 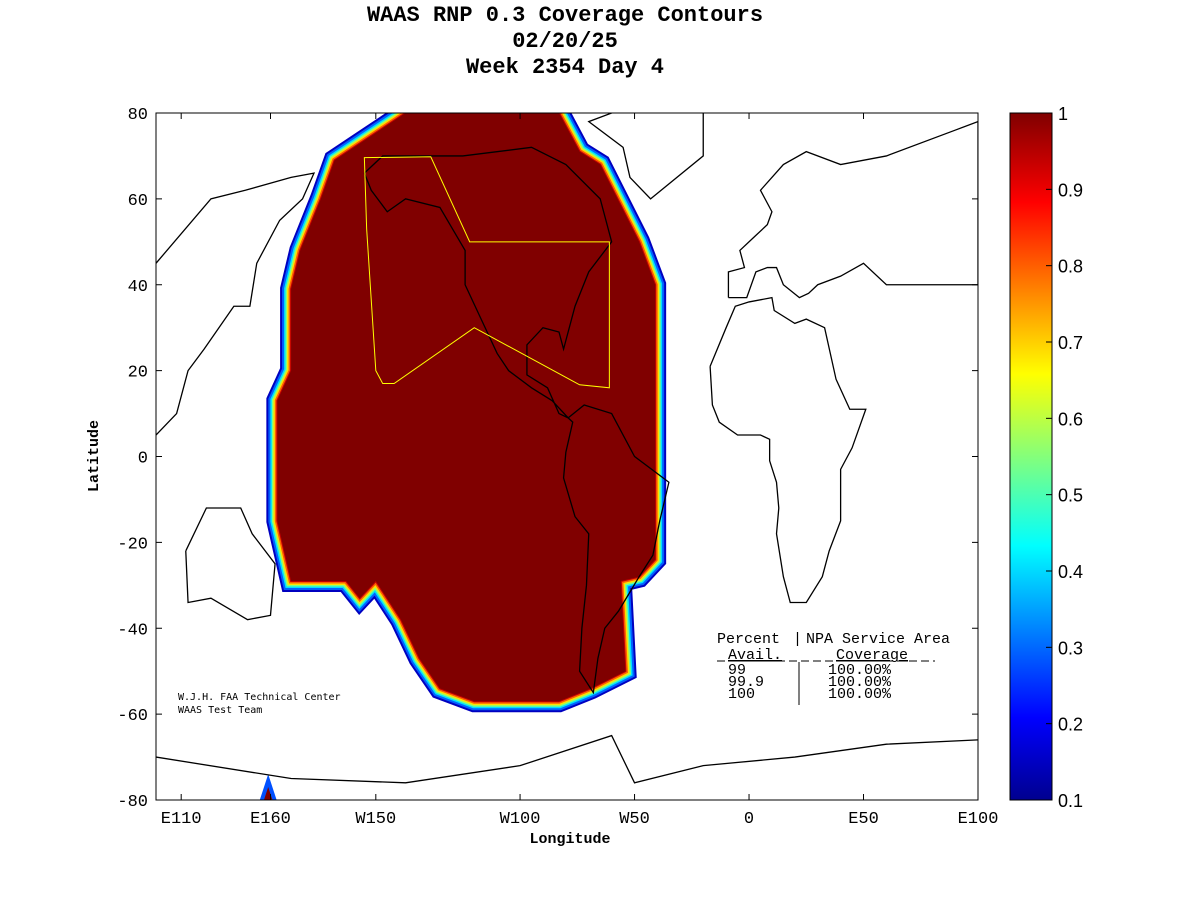 What do you see at coordinates (1031, 456) in the screenshot?
I see `colorbar-scale` at bounding box center [1031, 456].